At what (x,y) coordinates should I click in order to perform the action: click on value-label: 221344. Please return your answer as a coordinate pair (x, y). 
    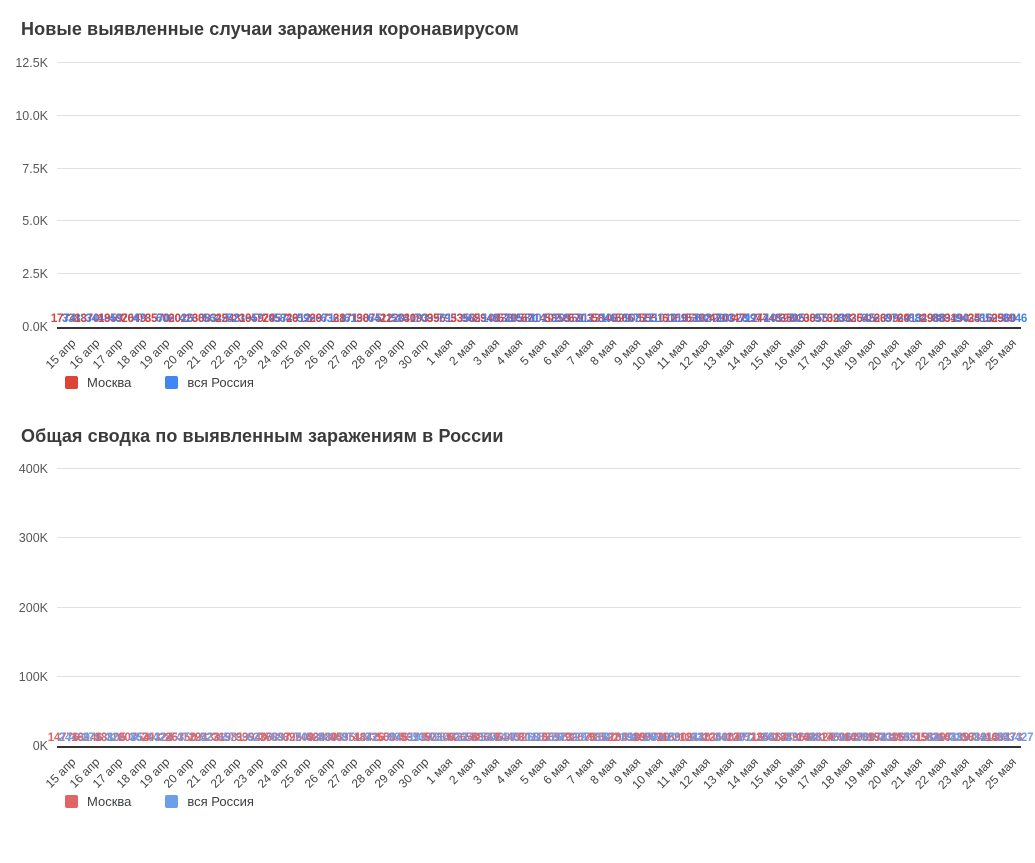
    Looking at the image, I should click on (685, 738).